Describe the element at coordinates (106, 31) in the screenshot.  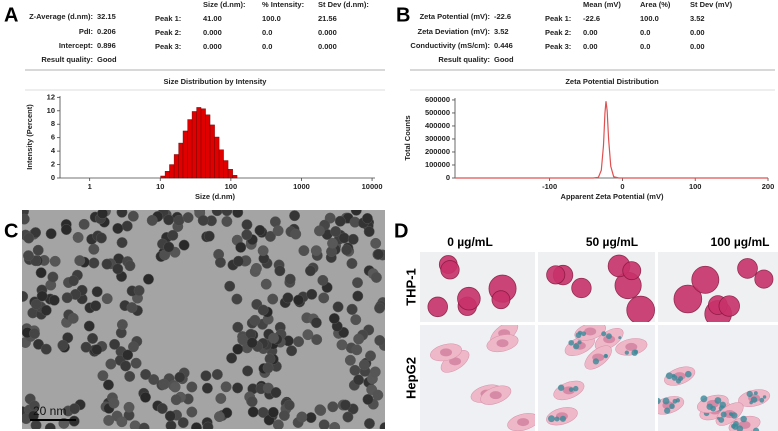
I see `summary-value: 0.206` at that location.